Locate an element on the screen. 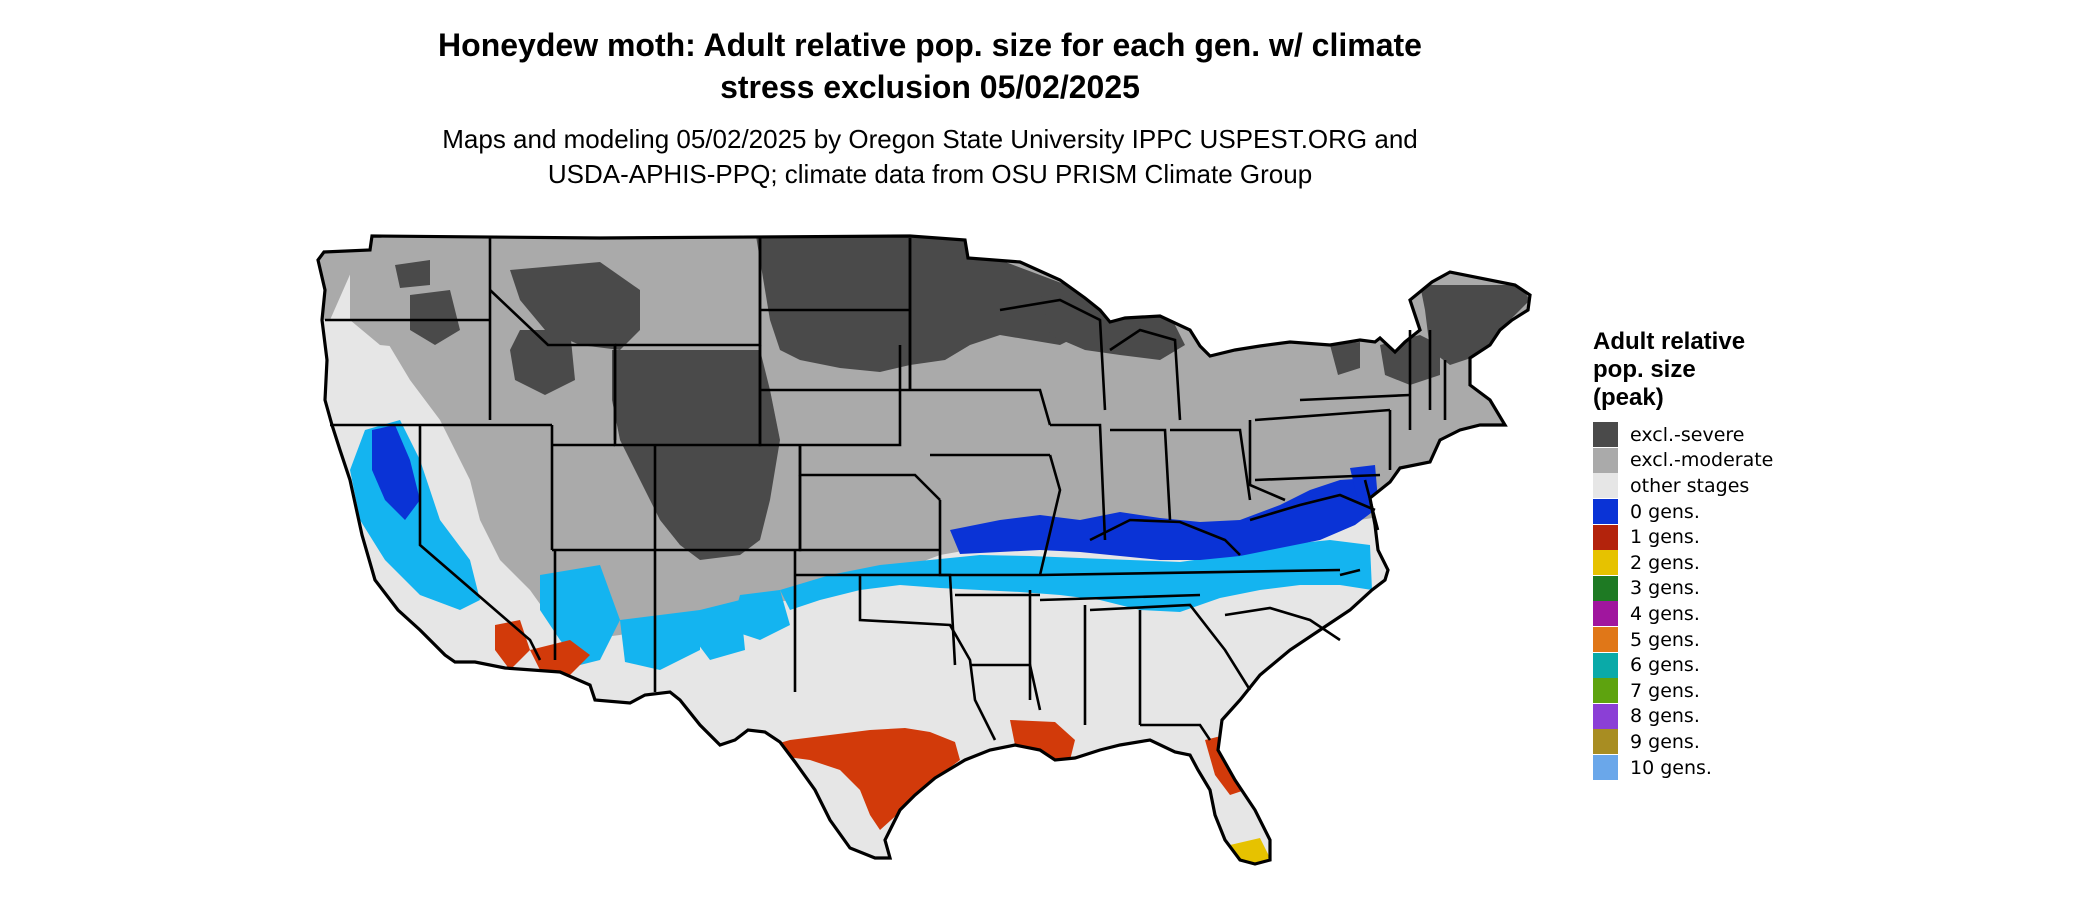  legend-item: 6 gens. is located at coordinates (1683, 665).